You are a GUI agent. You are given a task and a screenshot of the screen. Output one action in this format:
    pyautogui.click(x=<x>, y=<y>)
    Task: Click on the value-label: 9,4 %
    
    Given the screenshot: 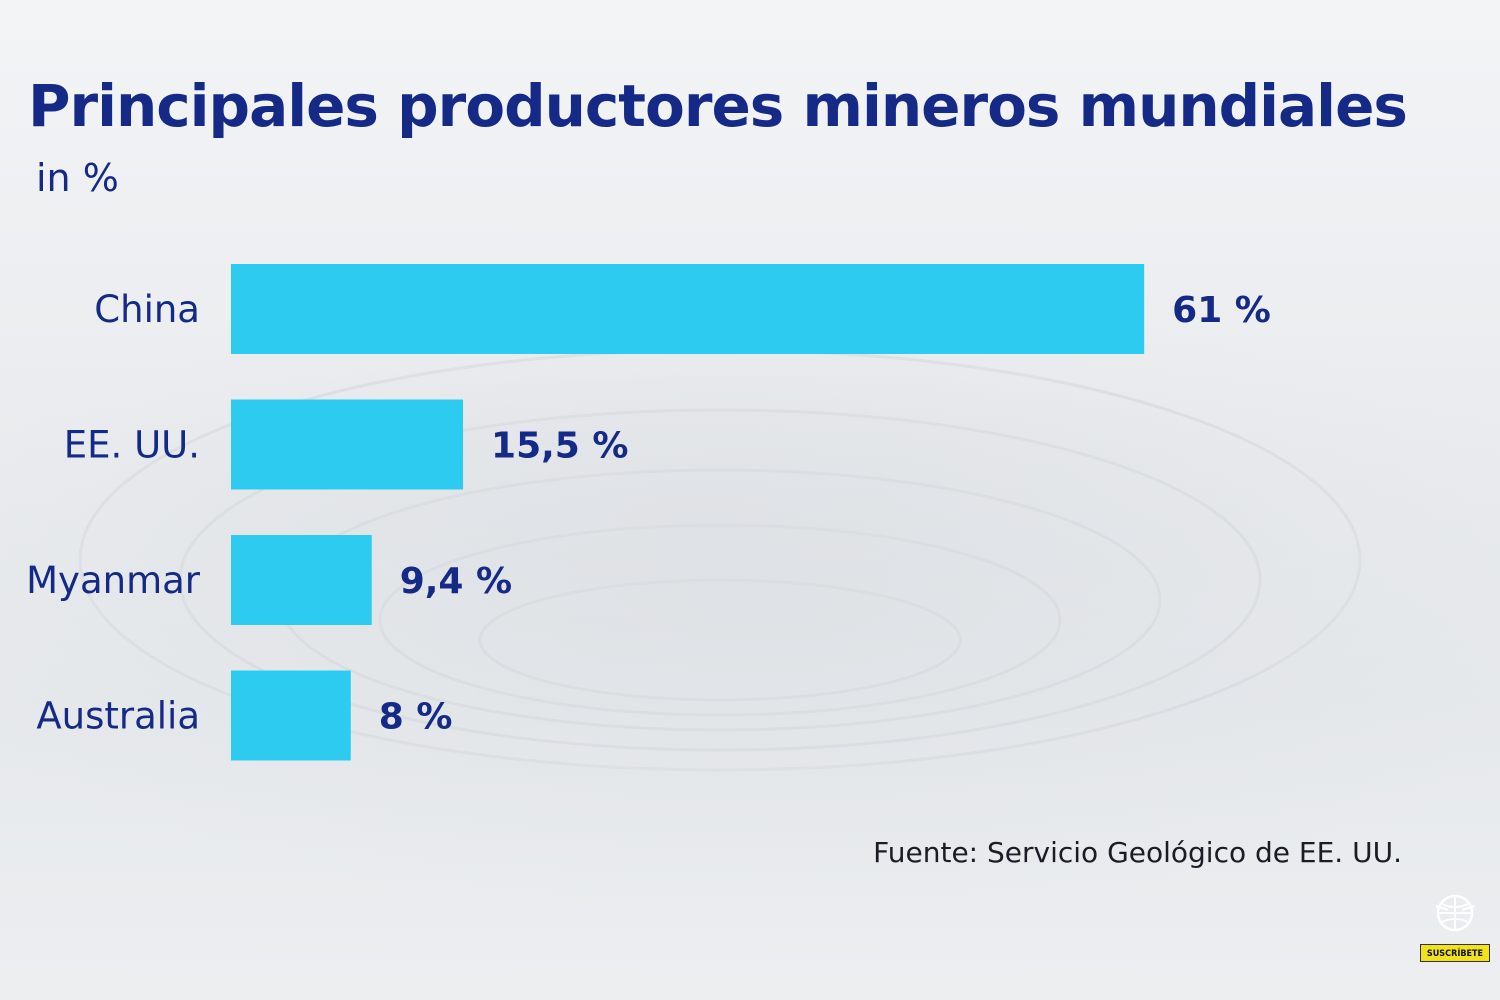 What is the action you would take?
    pyautogui.click(x=456, y=581)
    